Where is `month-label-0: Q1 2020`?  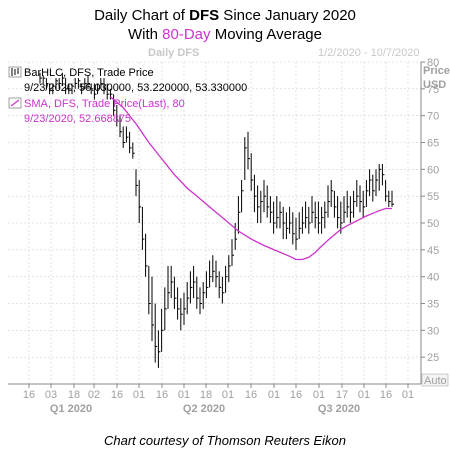 month-label-0: Q1 2020 is located at coordinates (71, 409).